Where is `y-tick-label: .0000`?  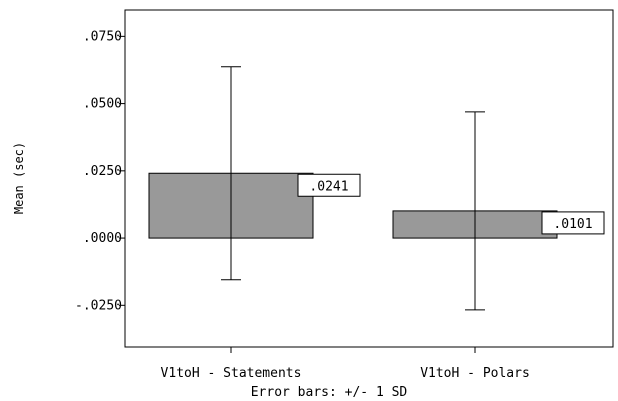
y-tick-label: .0000 is located at coordinates (102, 238).